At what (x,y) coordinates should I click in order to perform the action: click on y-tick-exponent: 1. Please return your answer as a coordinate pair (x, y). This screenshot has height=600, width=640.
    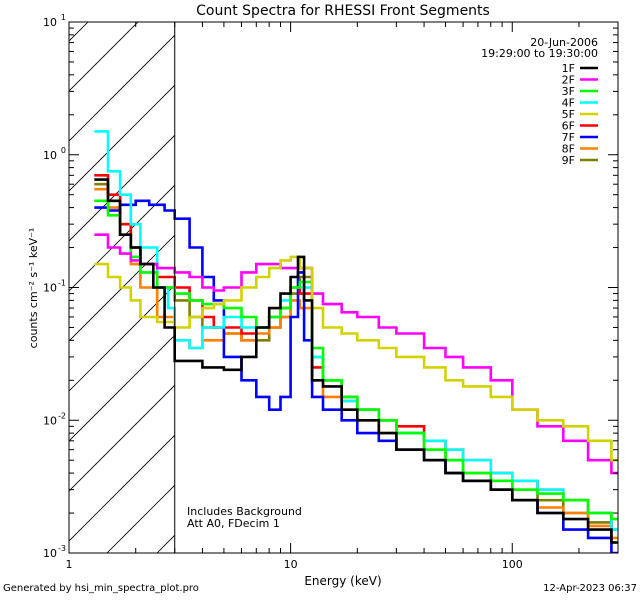
    Looking at the image, I should click on (63, 17).